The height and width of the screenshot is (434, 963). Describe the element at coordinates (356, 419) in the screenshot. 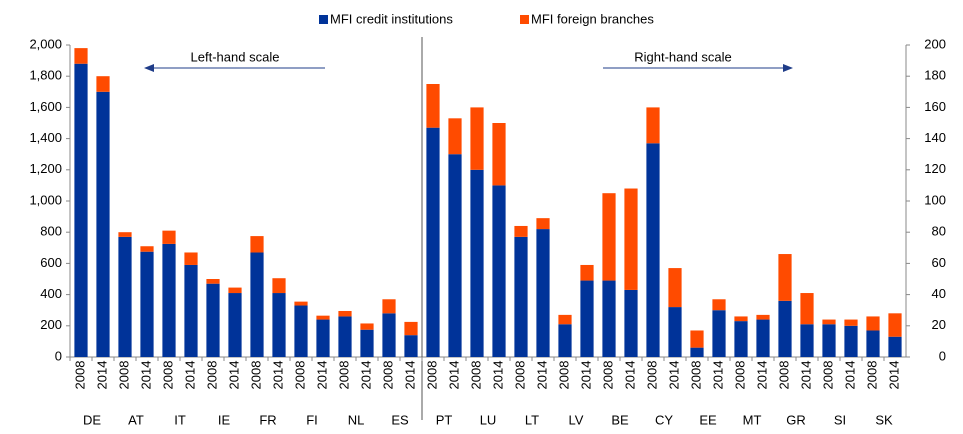

I see `group-label: NL` at that location.